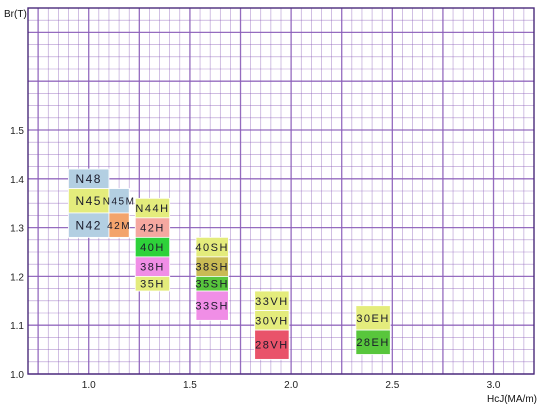 Image resolution: width=548 pixels, height=411 pixels. What do you see at coordinates (512, 399) in the screenshot?
I see `x-axis-label: HcJ(MA/m)` at bounding box center [512, 399].